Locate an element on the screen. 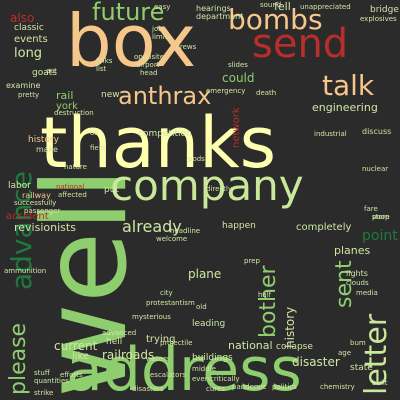  word-fare: fare is located at coordinates (371, 209).